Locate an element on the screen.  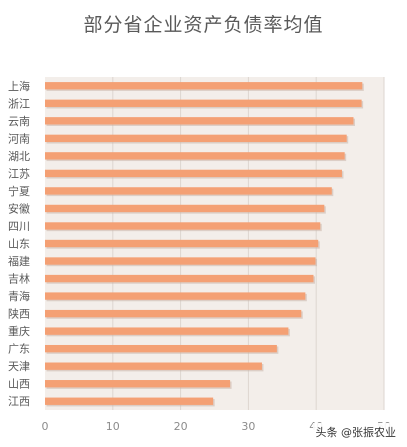
category-label: 江西 is located at coordinates (19, 401).